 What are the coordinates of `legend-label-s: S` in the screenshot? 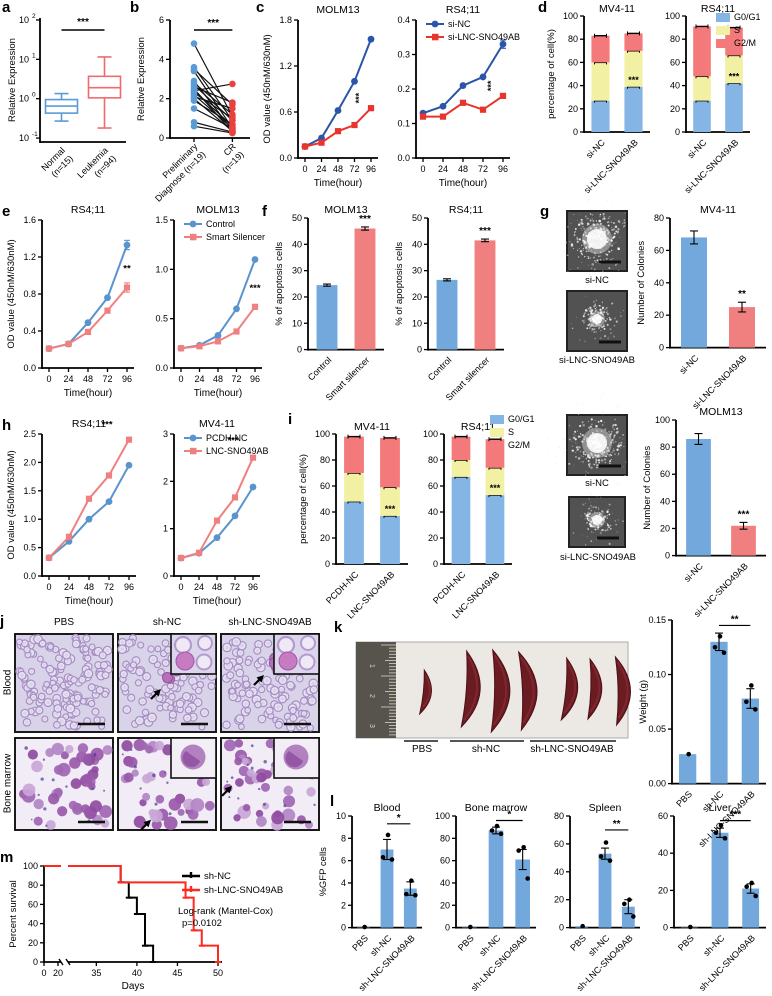 It's located at (737, 30).